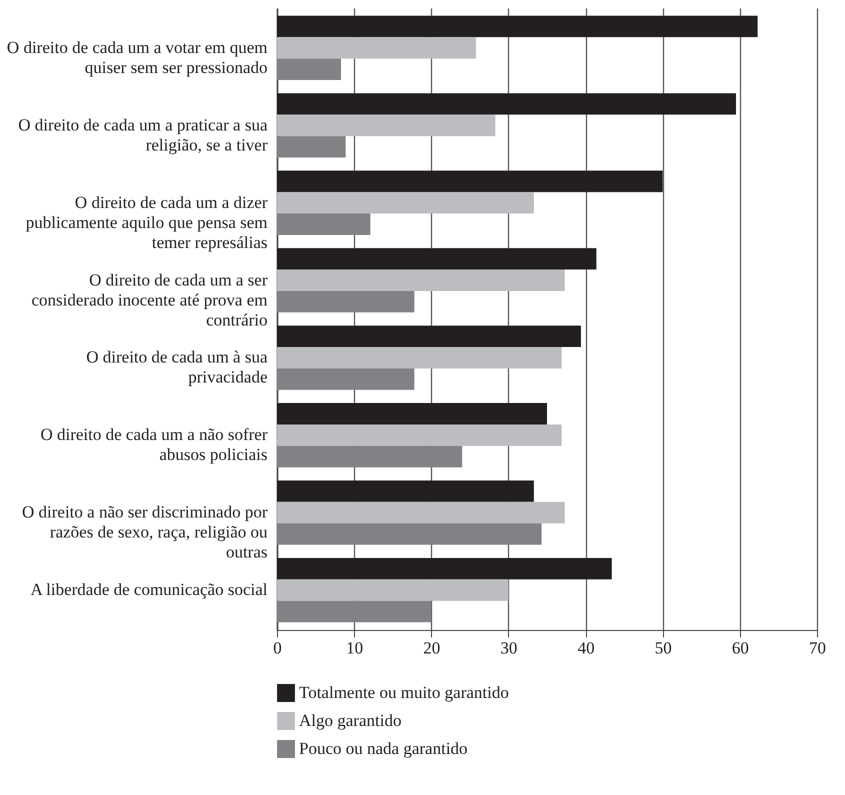  What do you see at coordinates (431, 648) in the screenshot?
I see `x-tick-label: 20` at bounding box center [431, 648].